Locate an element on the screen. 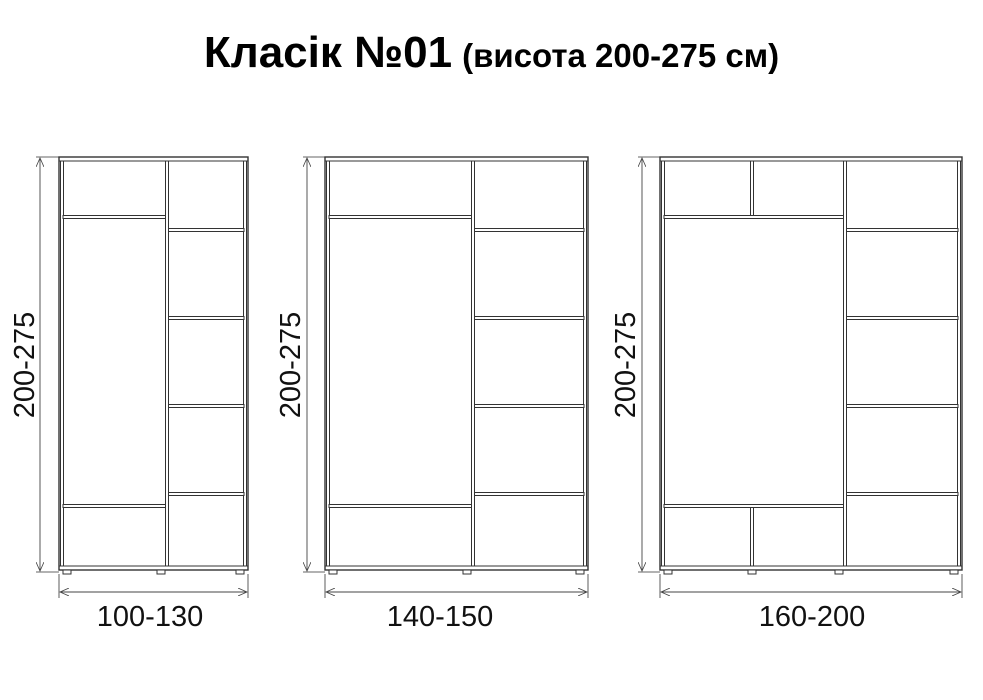  wardrobe-1-right-side is located at coordinates (245, 363).